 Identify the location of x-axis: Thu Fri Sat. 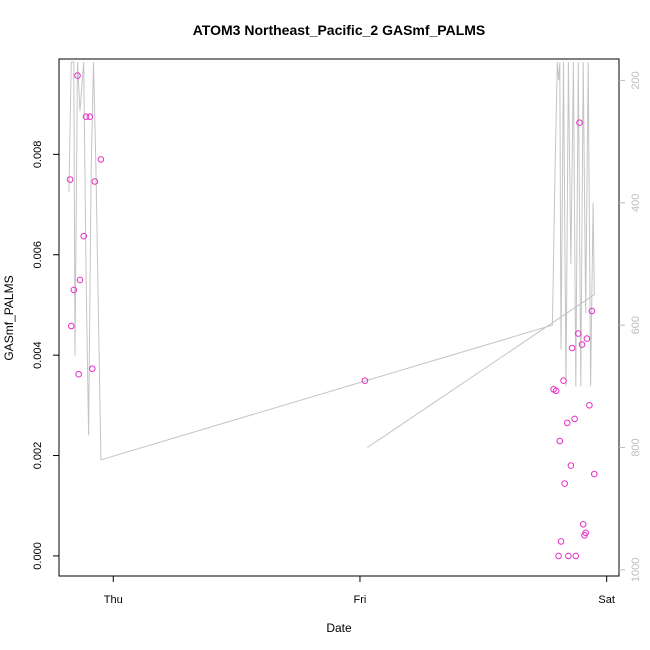
(359, 591).